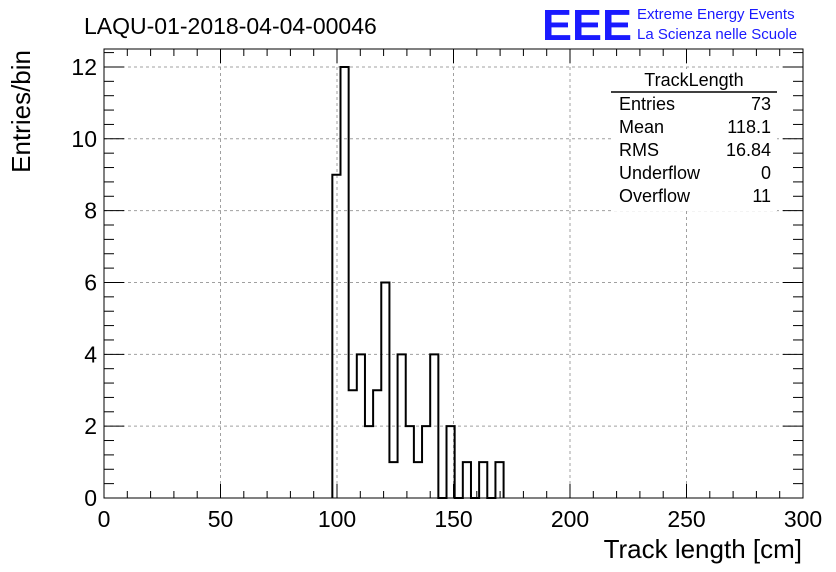 The image size is (836, 572). I want to click on eee-logo-mark: EEE, so click(587, 25).